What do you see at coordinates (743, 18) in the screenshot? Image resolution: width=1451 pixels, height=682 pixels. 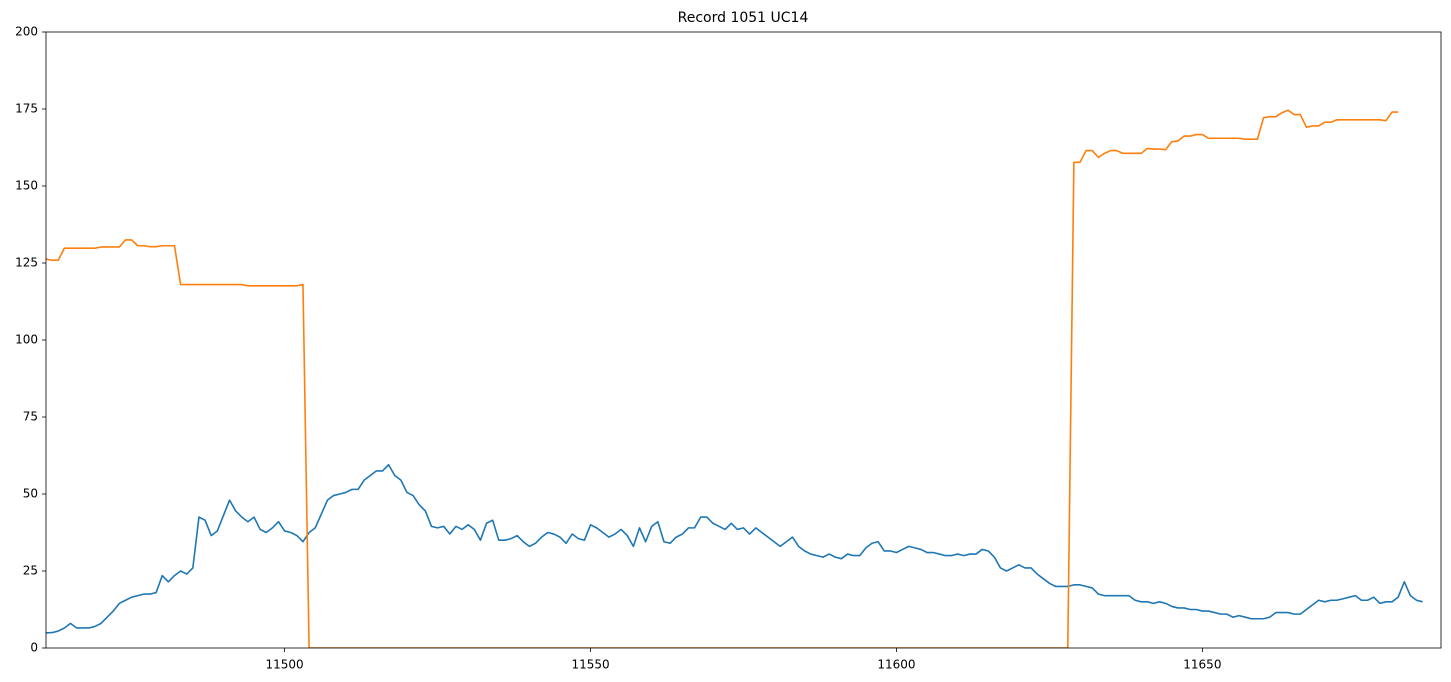 I see `chart-title: Record 1051 UC14` at bounding box center [743, 18].